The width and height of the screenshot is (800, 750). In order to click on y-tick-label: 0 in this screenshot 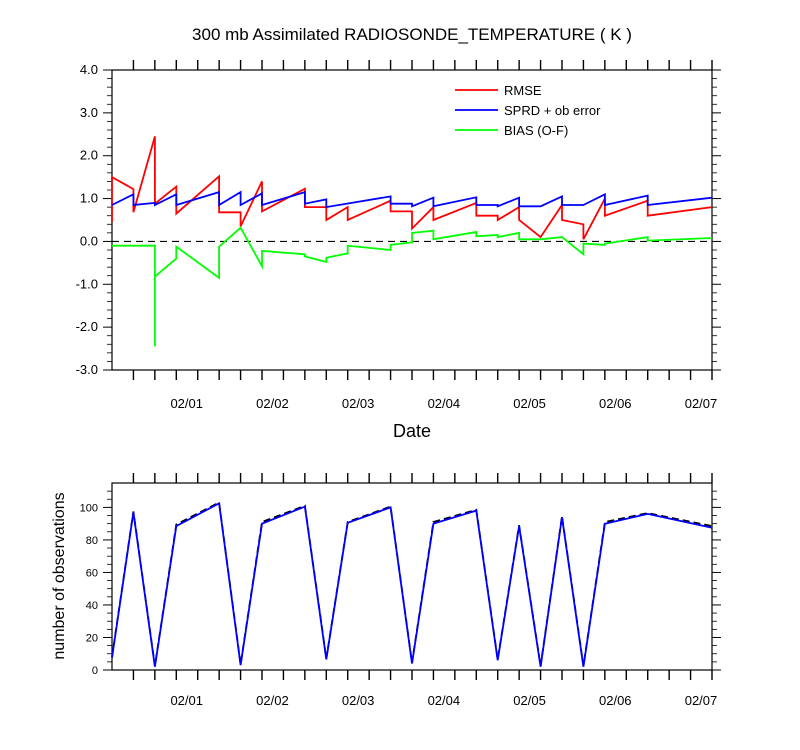, I will do `click(95, 671)`.